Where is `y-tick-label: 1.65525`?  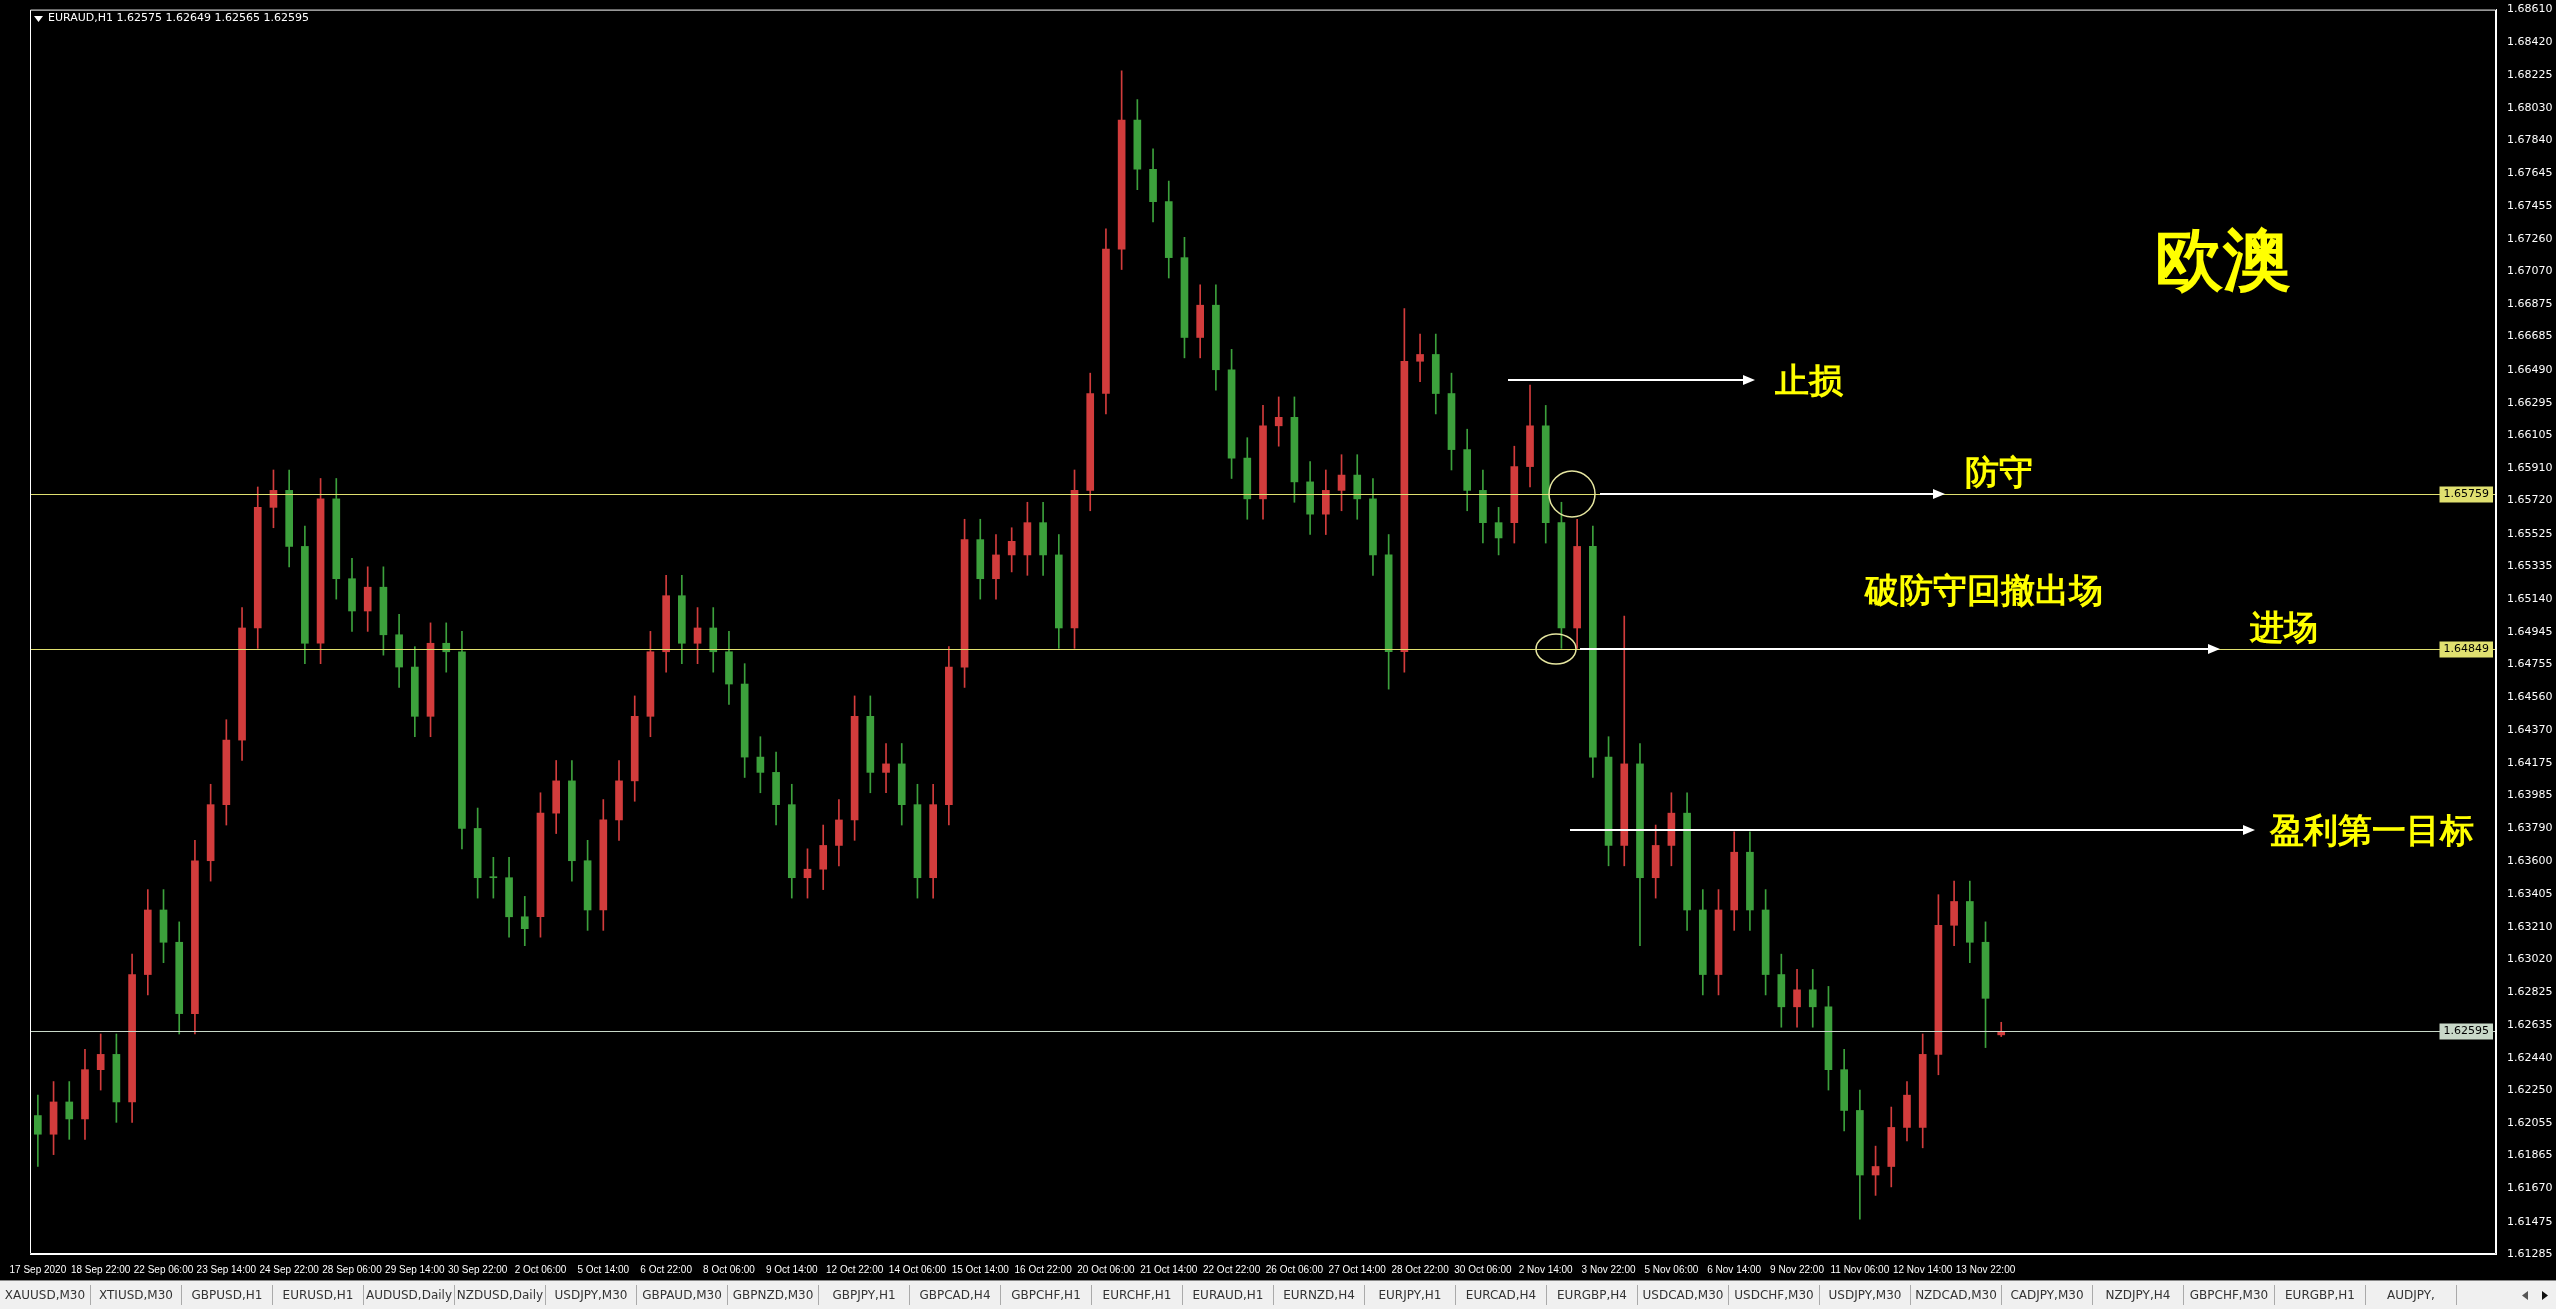 y-tick-label: 1.65525 is located at coordinates (2530, 533).